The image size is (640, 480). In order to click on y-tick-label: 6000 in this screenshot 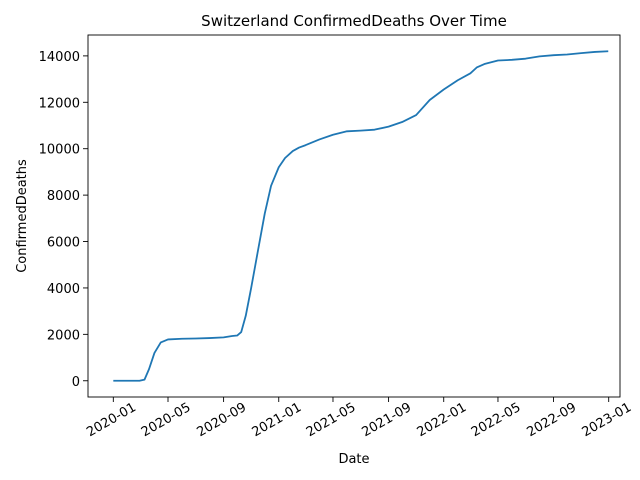, I will do `click(63, 243)`.